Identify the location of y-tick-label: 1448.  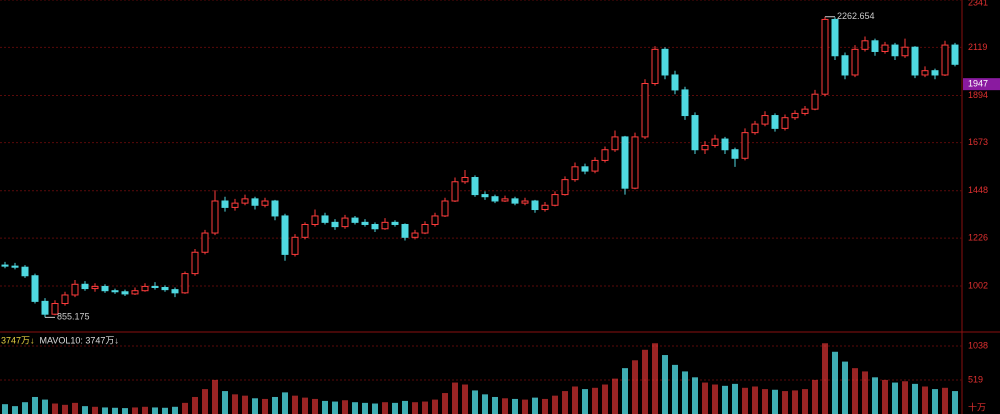
(978, 190).